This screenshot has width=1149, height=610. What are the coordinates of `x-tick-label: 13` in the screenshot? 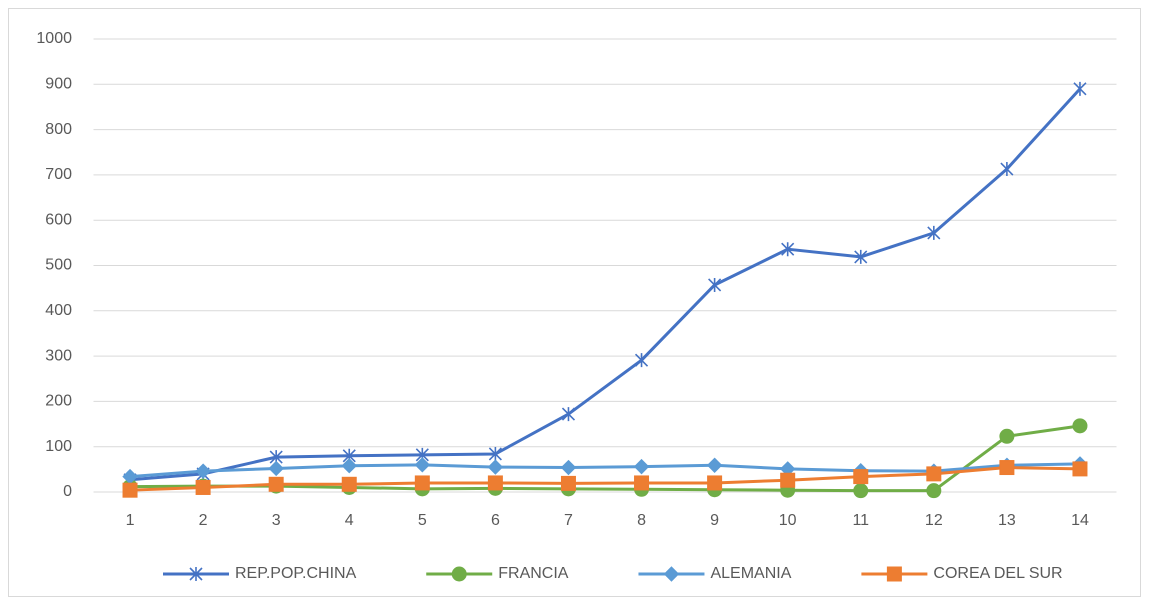 It's located at (1007, 520).